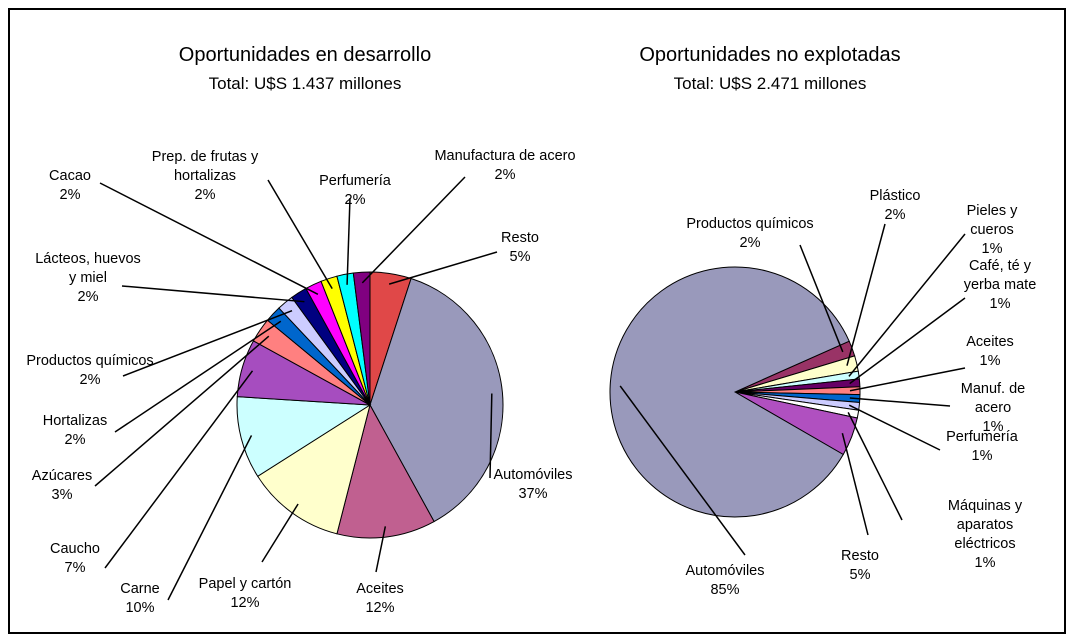  Describe the element at coordinates (140, 608) in the screenshot. I see `slice-percent: 10%` at that location.